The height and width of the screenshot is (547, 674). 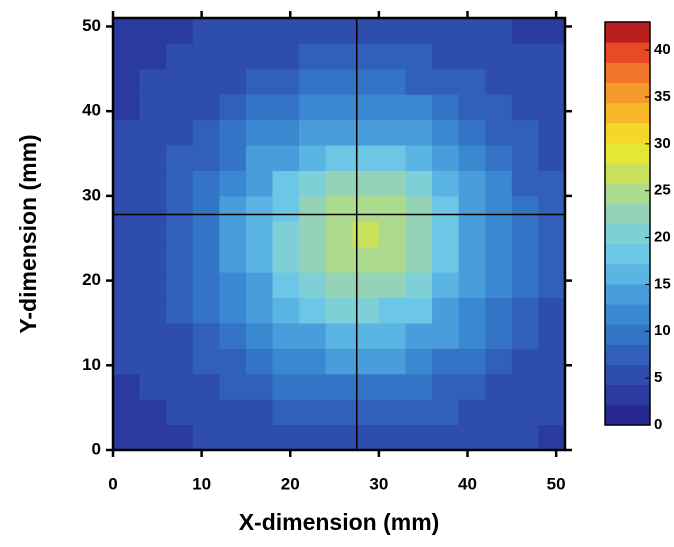 What do you see at coordinates (91, 194) in the screenshot?
I see `y-tick-label: 30` at bounding box center [91, 194].